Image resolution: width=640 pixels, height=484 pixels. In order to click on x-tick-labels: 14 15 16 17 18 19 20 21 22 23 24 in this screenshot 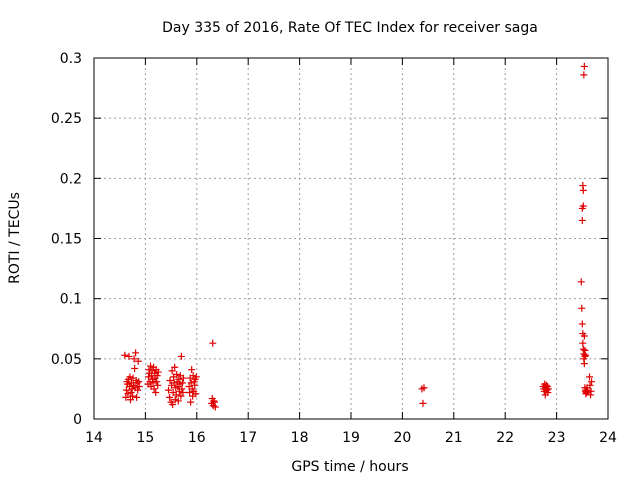, I will do `click(351, 438)`.